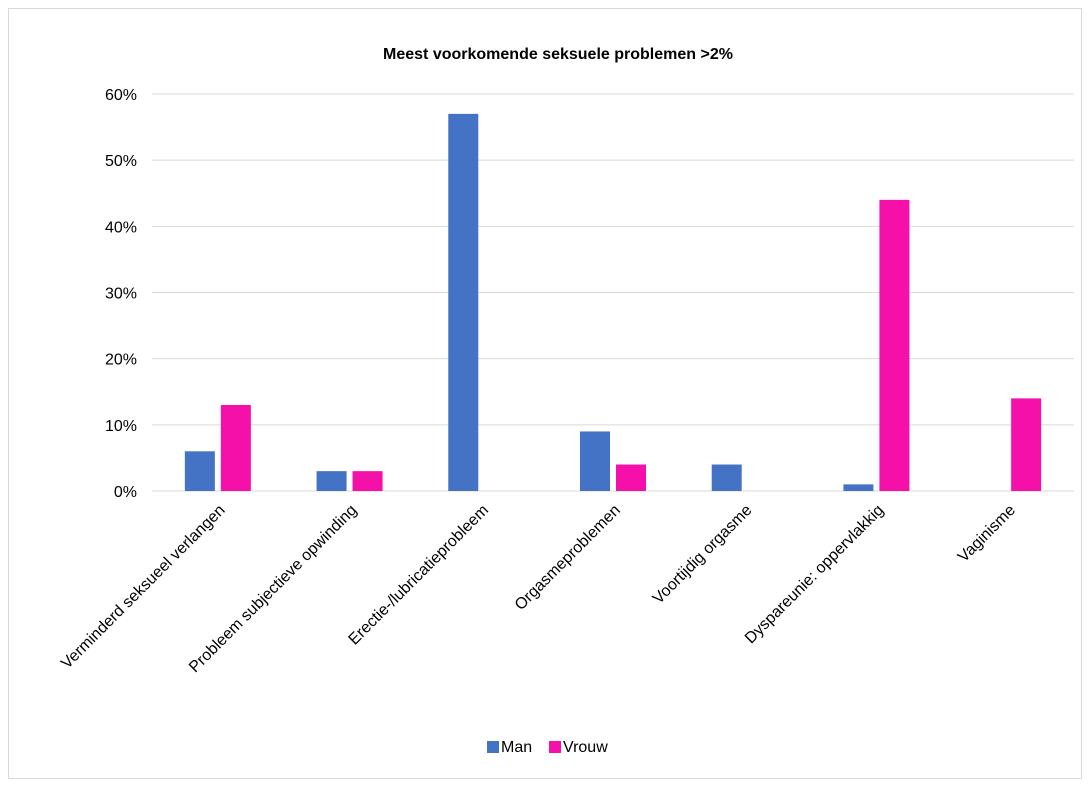  What do you see at coordinates (121, 161) in the screenshot?
I see `y-tick-label: 50%` at bounding box center [121, 161].